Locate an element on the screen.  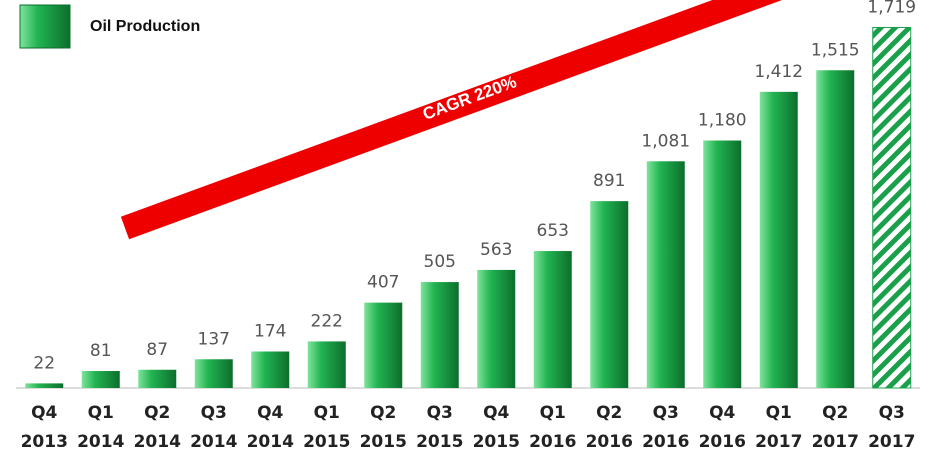
value-label: 1,412 is located at coordinates (778, 72).